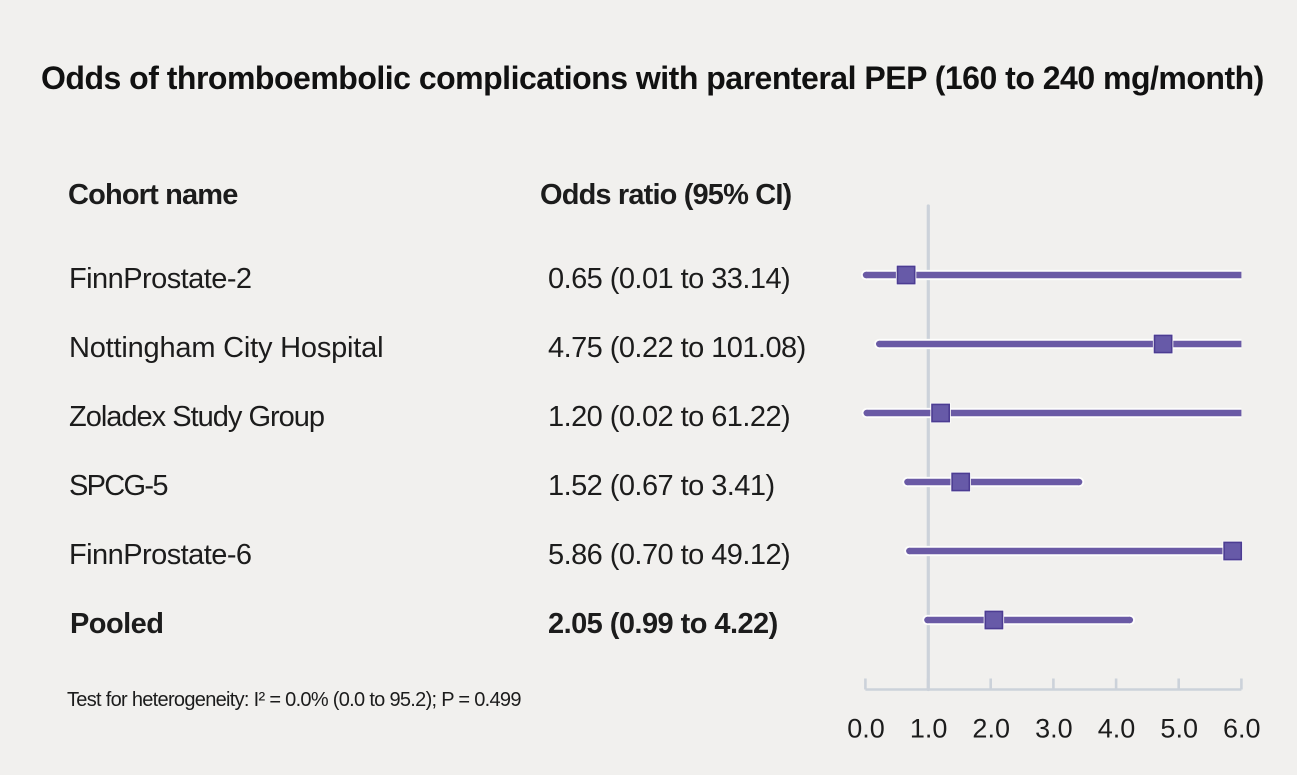  What do you see at coordinates (866, 729) in the screenshot?
I see `svg-text: 0.0` at bounding box center [866, 729].